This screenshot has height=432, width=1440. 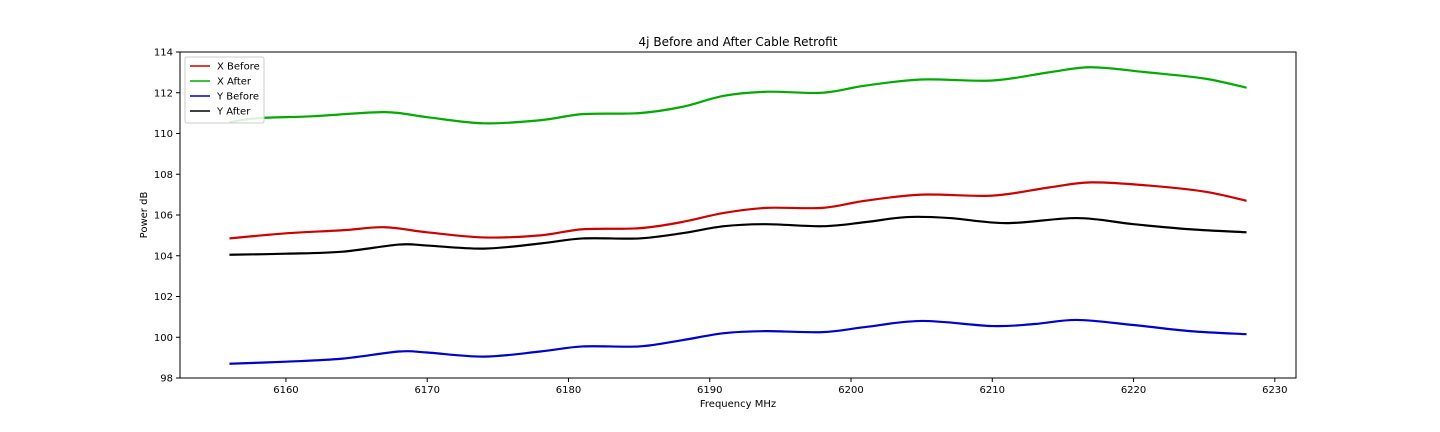 What do you see at coordinates (237, 97) in the screenshot?
I see `legend-label-y-before: Y Before` at bounding box center [237, 97].